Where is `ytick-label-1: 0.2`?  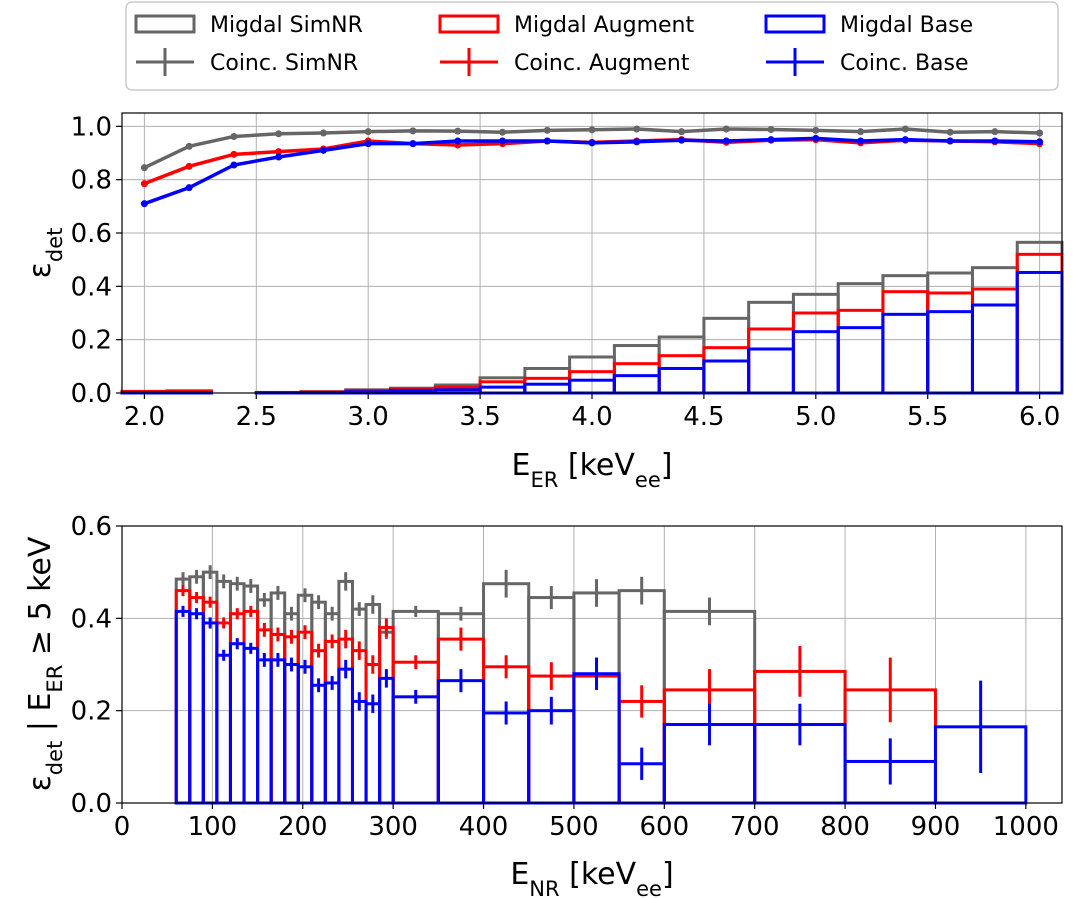
ytick-label-1: 0.2 is located at coordinates (91, 341).